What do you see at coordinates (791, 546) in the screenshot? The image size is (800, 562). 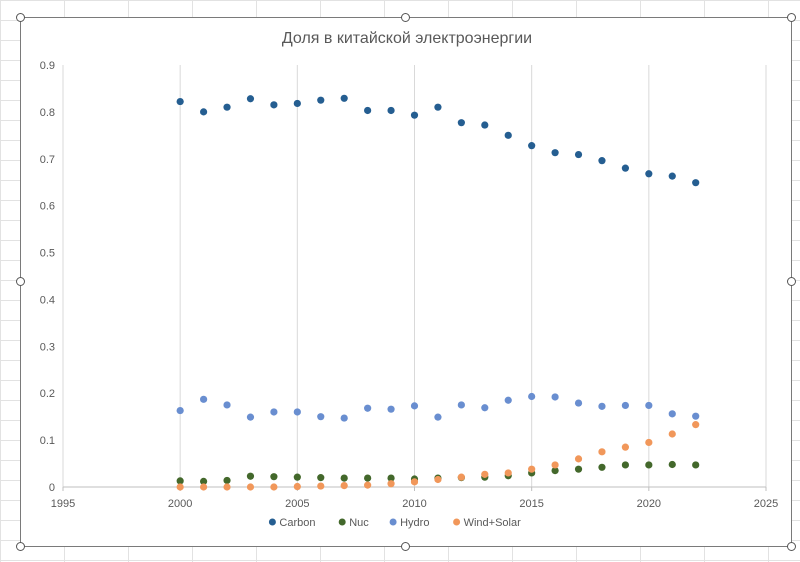 I see `resize-handle-bottom-right` at bounding box center [791, 546].